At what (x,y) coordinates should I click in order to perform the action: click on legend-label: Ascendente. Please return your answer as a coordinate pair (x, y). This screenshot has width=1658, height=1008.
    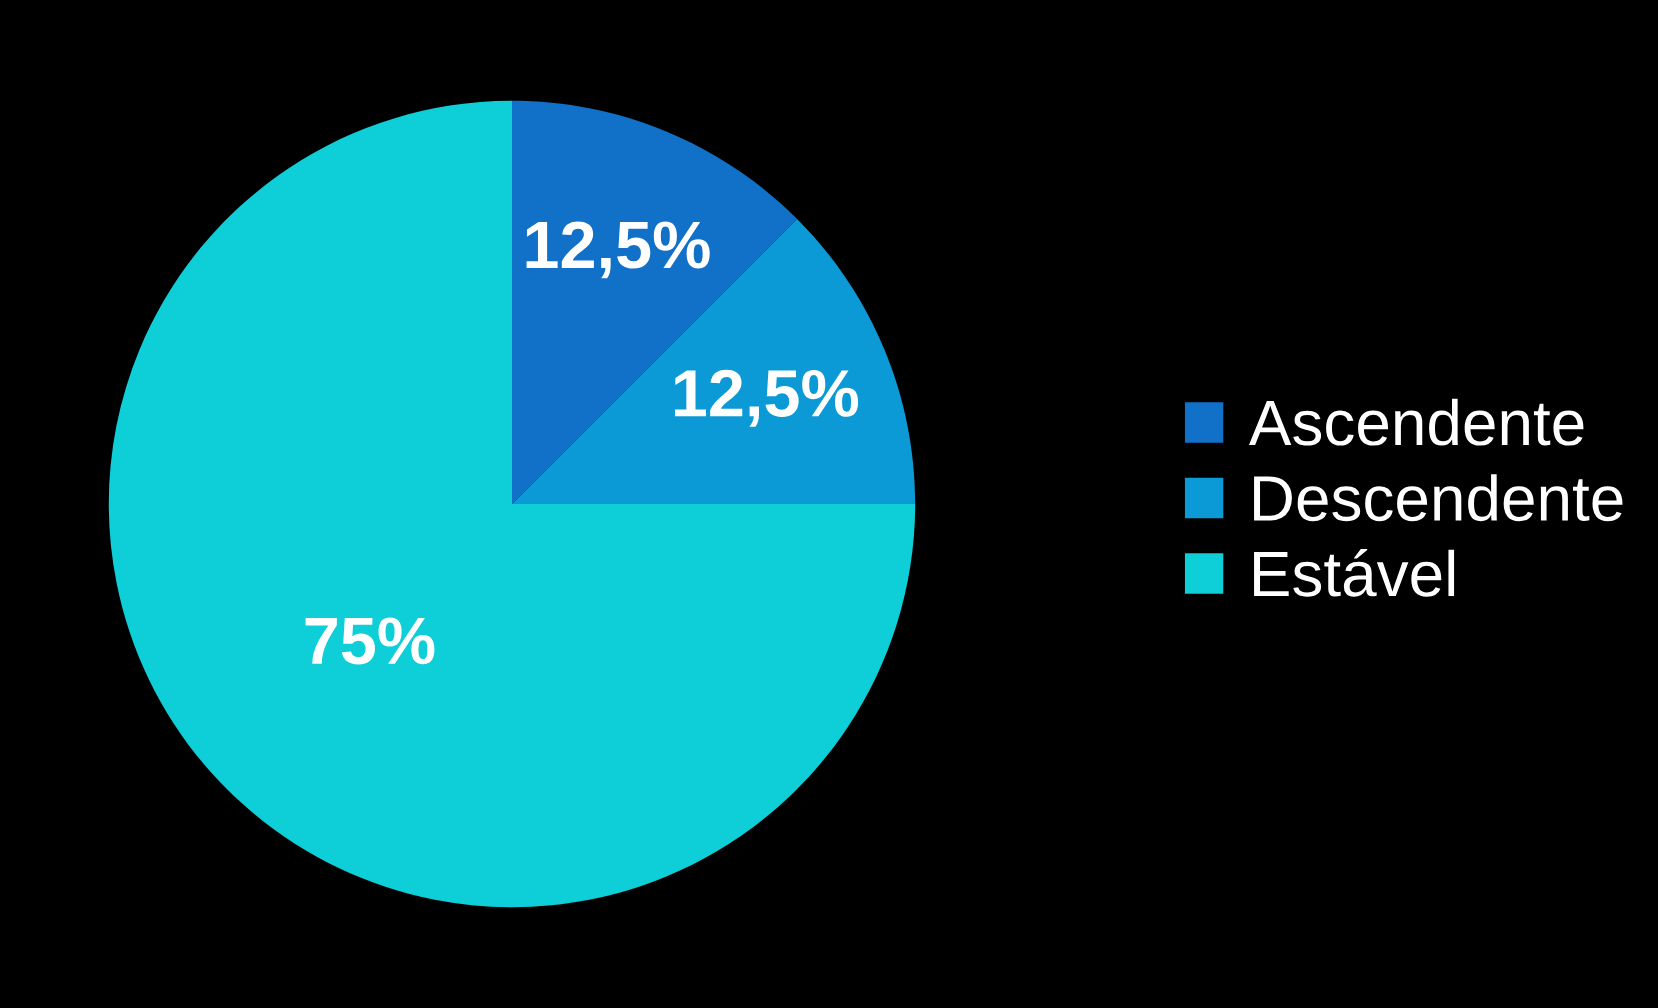
    Looking at the image, I should click on (1416, 422).